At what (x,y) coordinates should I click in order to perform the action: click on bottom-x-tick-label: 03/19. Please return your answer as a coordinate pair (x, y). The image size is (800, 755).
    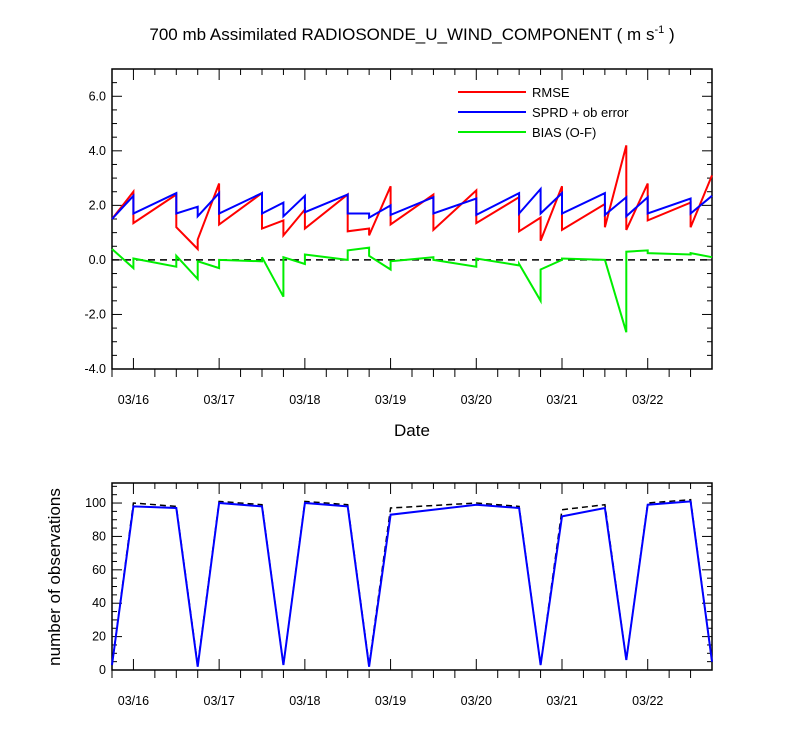
    Looking at the image, I should click on (390, 701).